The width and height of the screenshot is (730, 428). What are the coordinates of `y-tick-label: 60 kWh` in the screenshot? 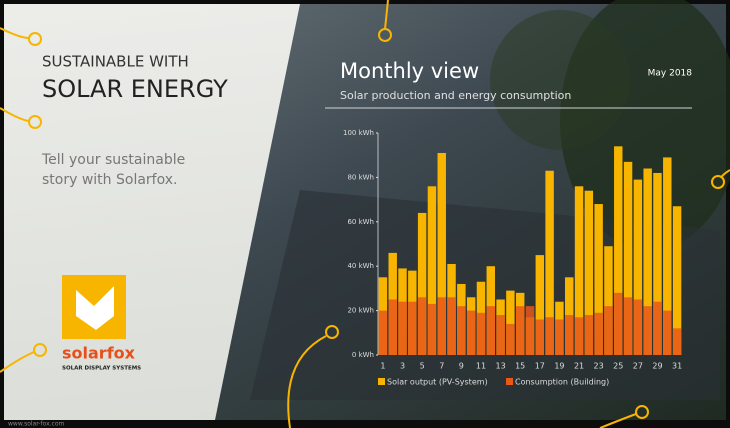 It's located at (360, 222).